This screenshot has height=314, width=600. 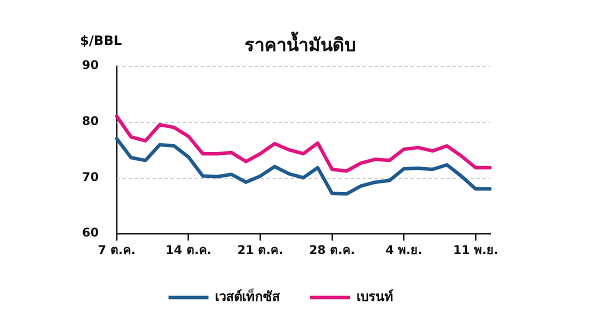 I want to click on y-axis-title: $/BBL, so click(x=101, y=41).